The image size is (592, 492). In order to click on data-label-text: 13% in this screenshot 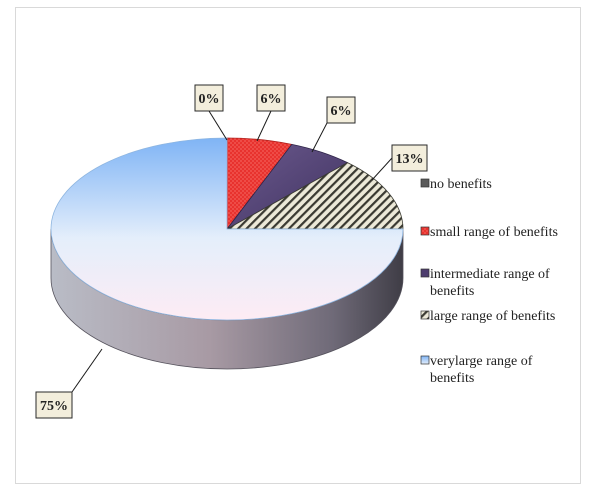, I will do `click(410, 159)`.